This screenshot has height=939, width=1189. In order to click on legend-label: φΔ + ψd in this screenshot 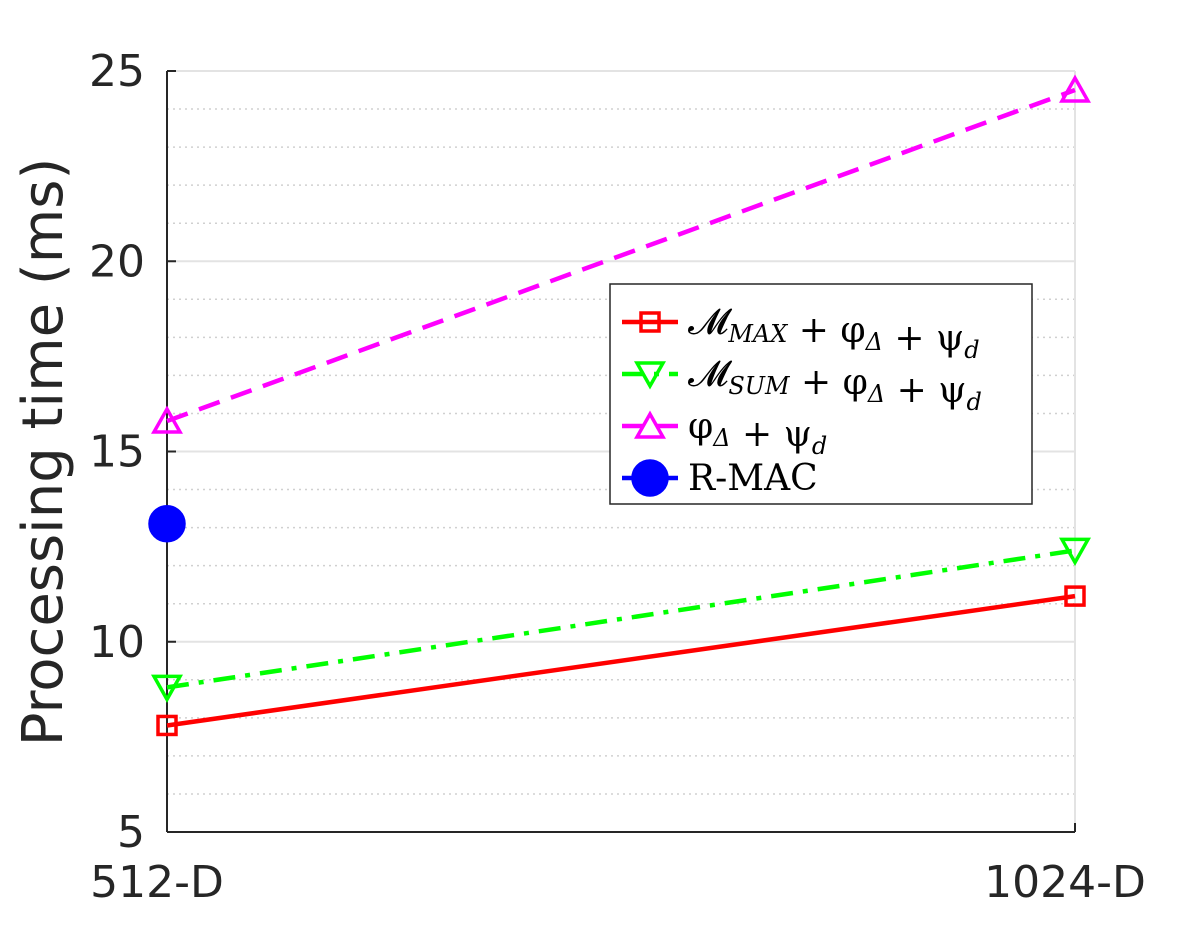, I will do `click(757, 433)`.